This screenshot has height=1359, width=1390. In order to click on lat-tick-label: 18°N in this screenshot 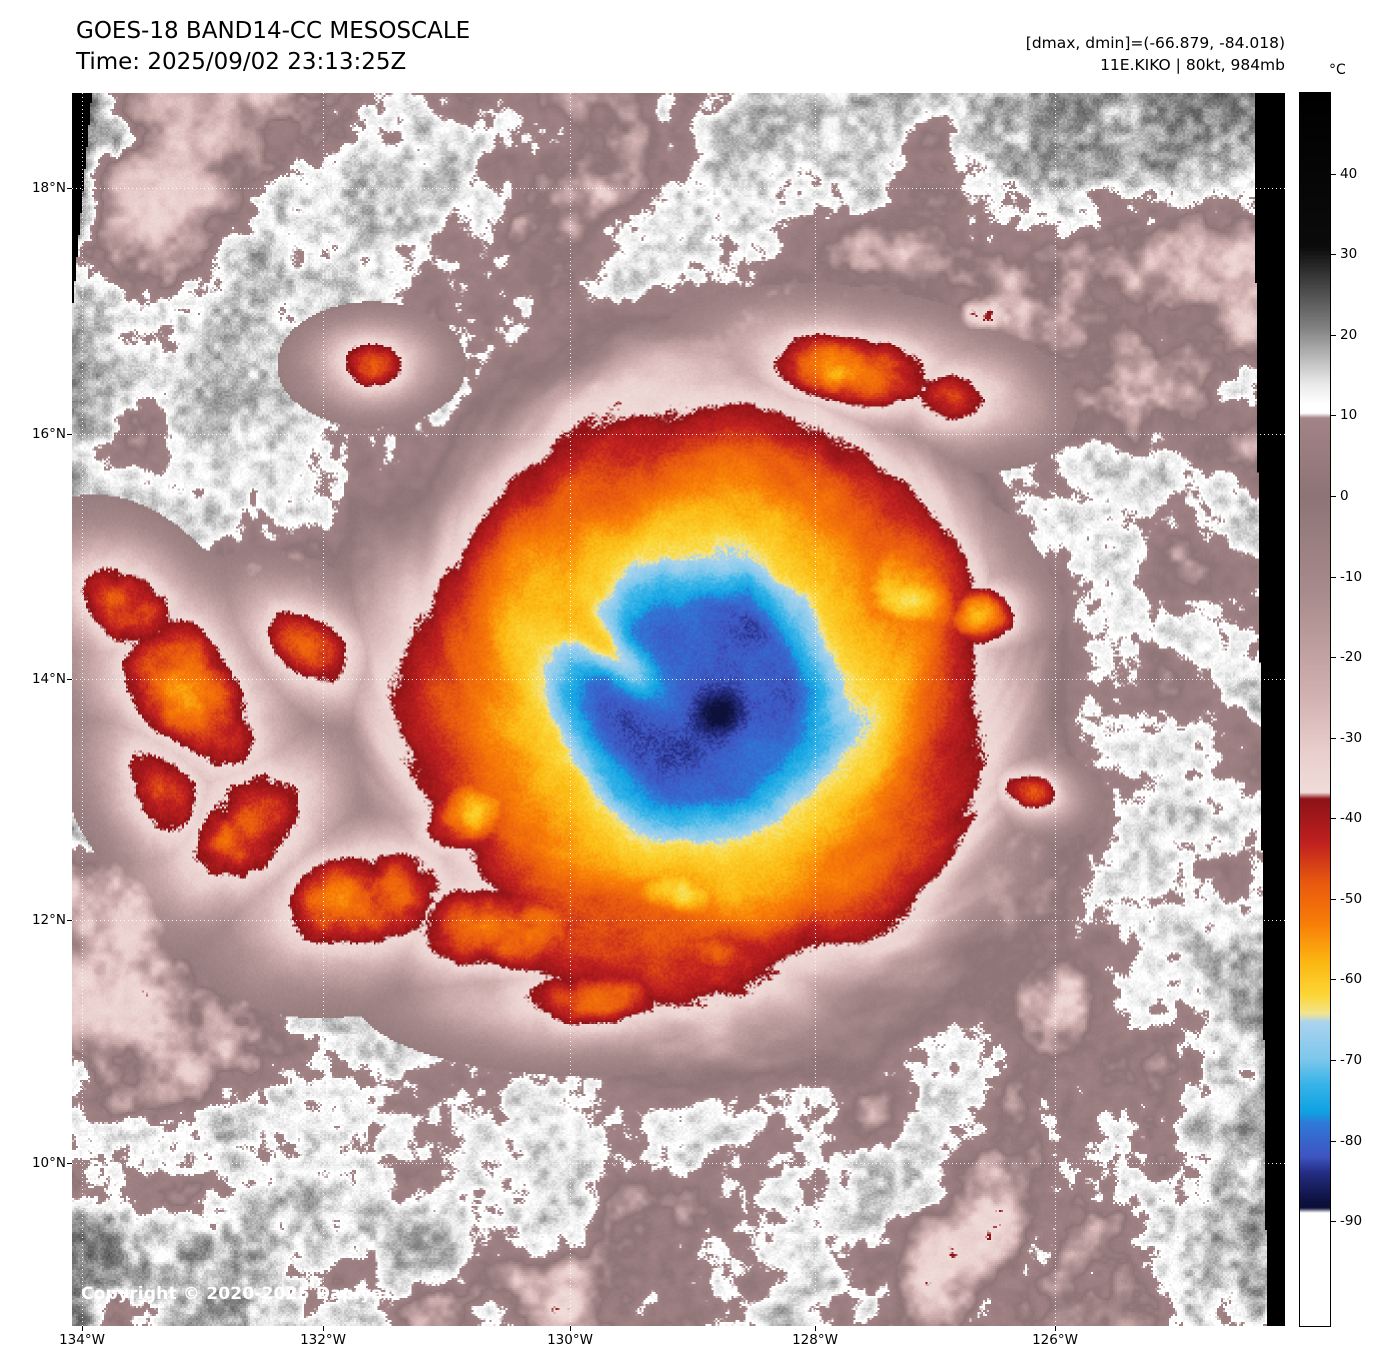, I will do `click(48, 188)`.